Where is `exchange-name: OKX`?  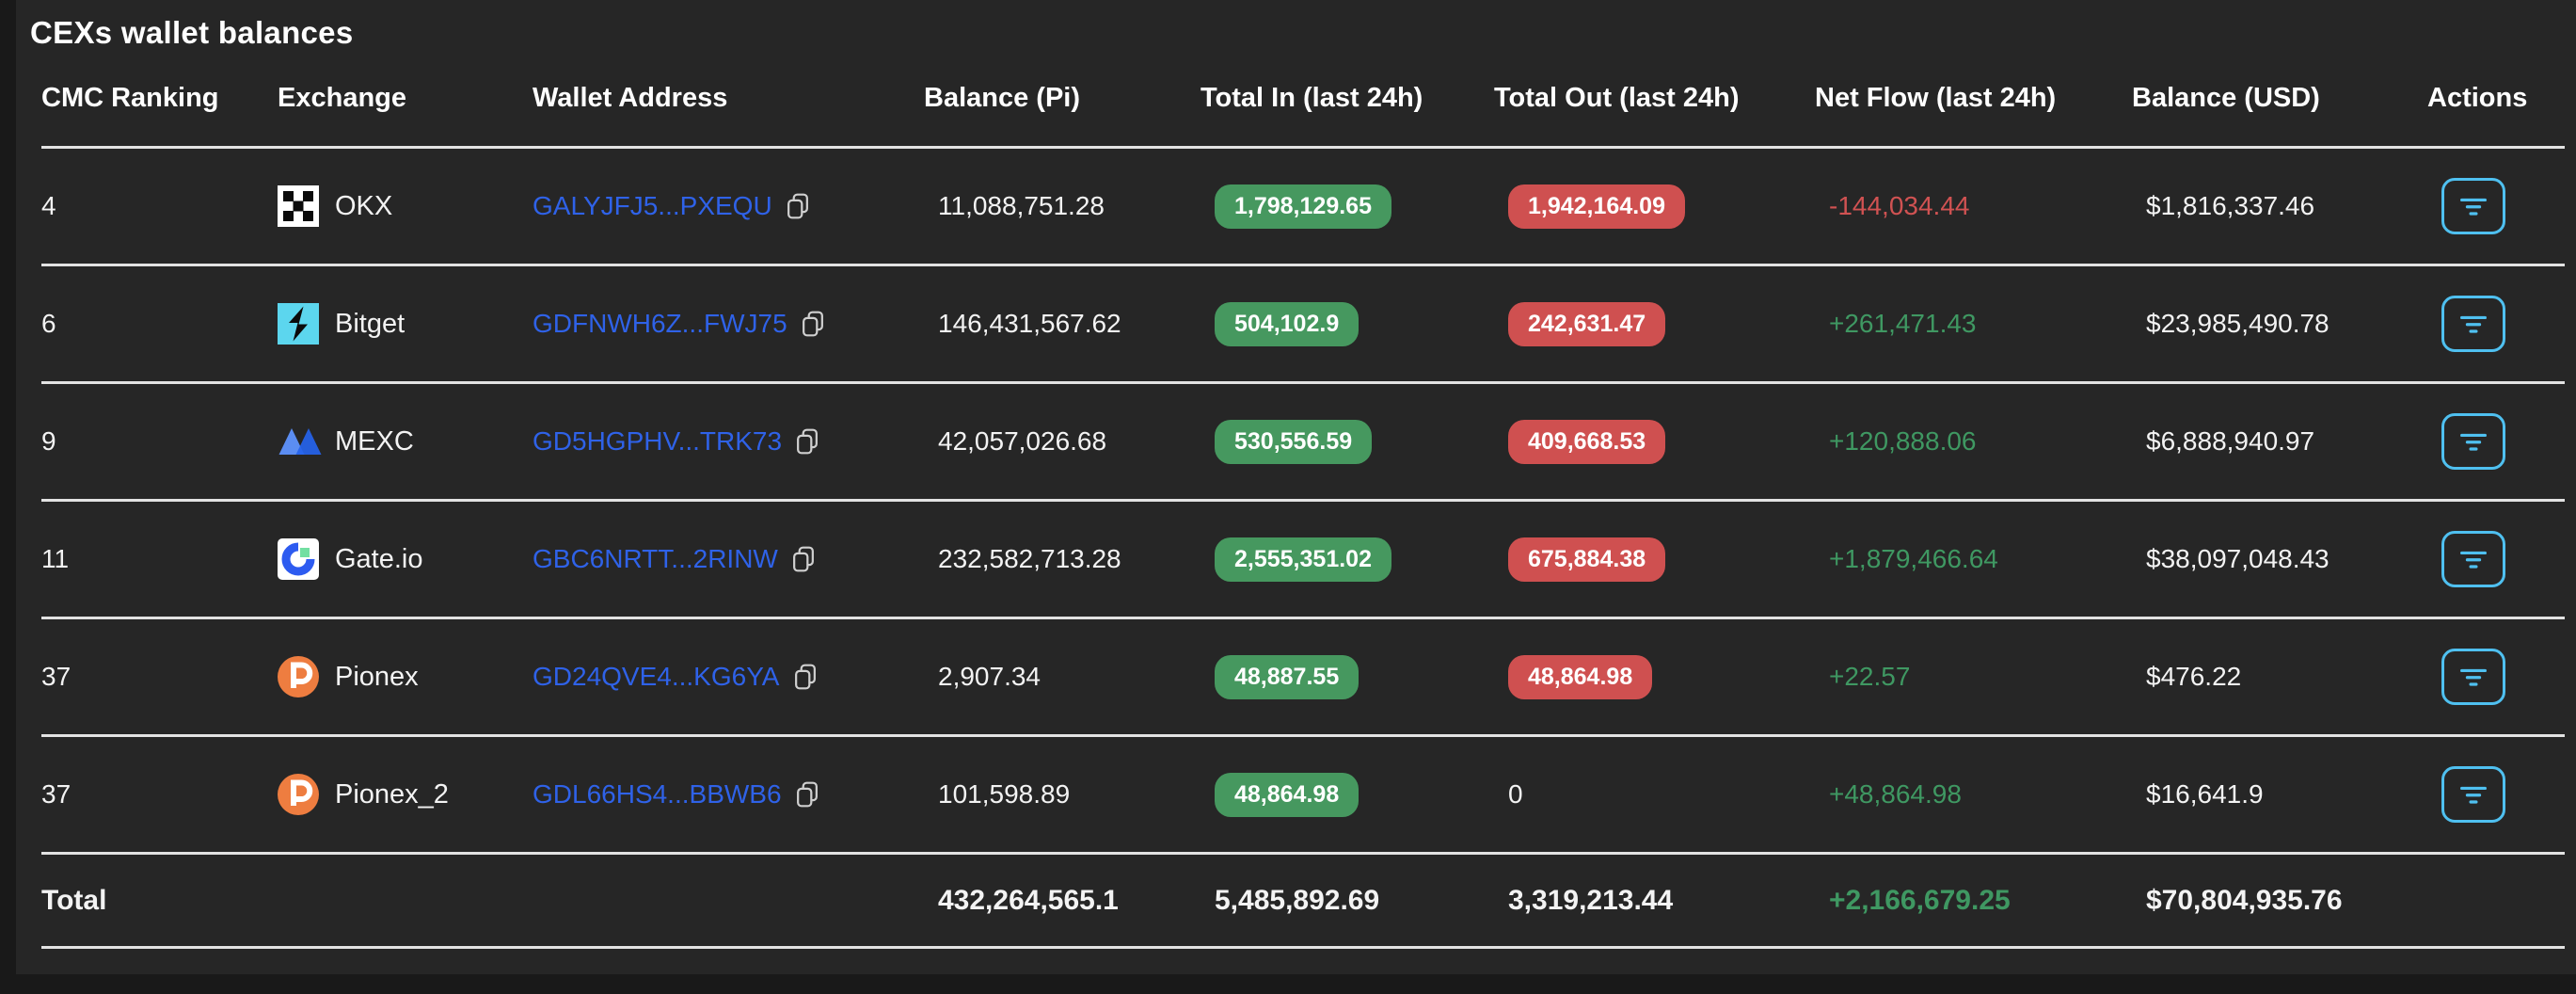
exchange-name: OKX is located at coordinates (364, 206).